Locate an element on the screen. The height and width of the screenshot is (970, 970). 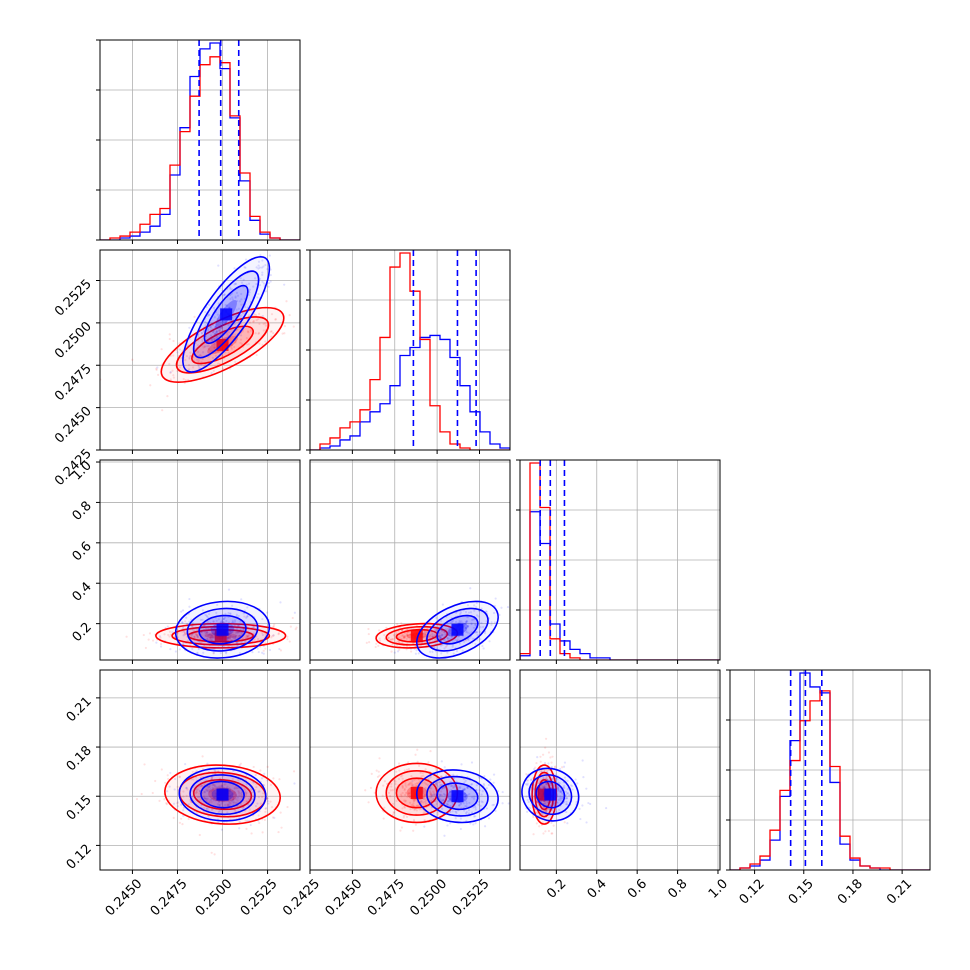
x-tick-label: 0.18 is located at coordinates (850, 891).